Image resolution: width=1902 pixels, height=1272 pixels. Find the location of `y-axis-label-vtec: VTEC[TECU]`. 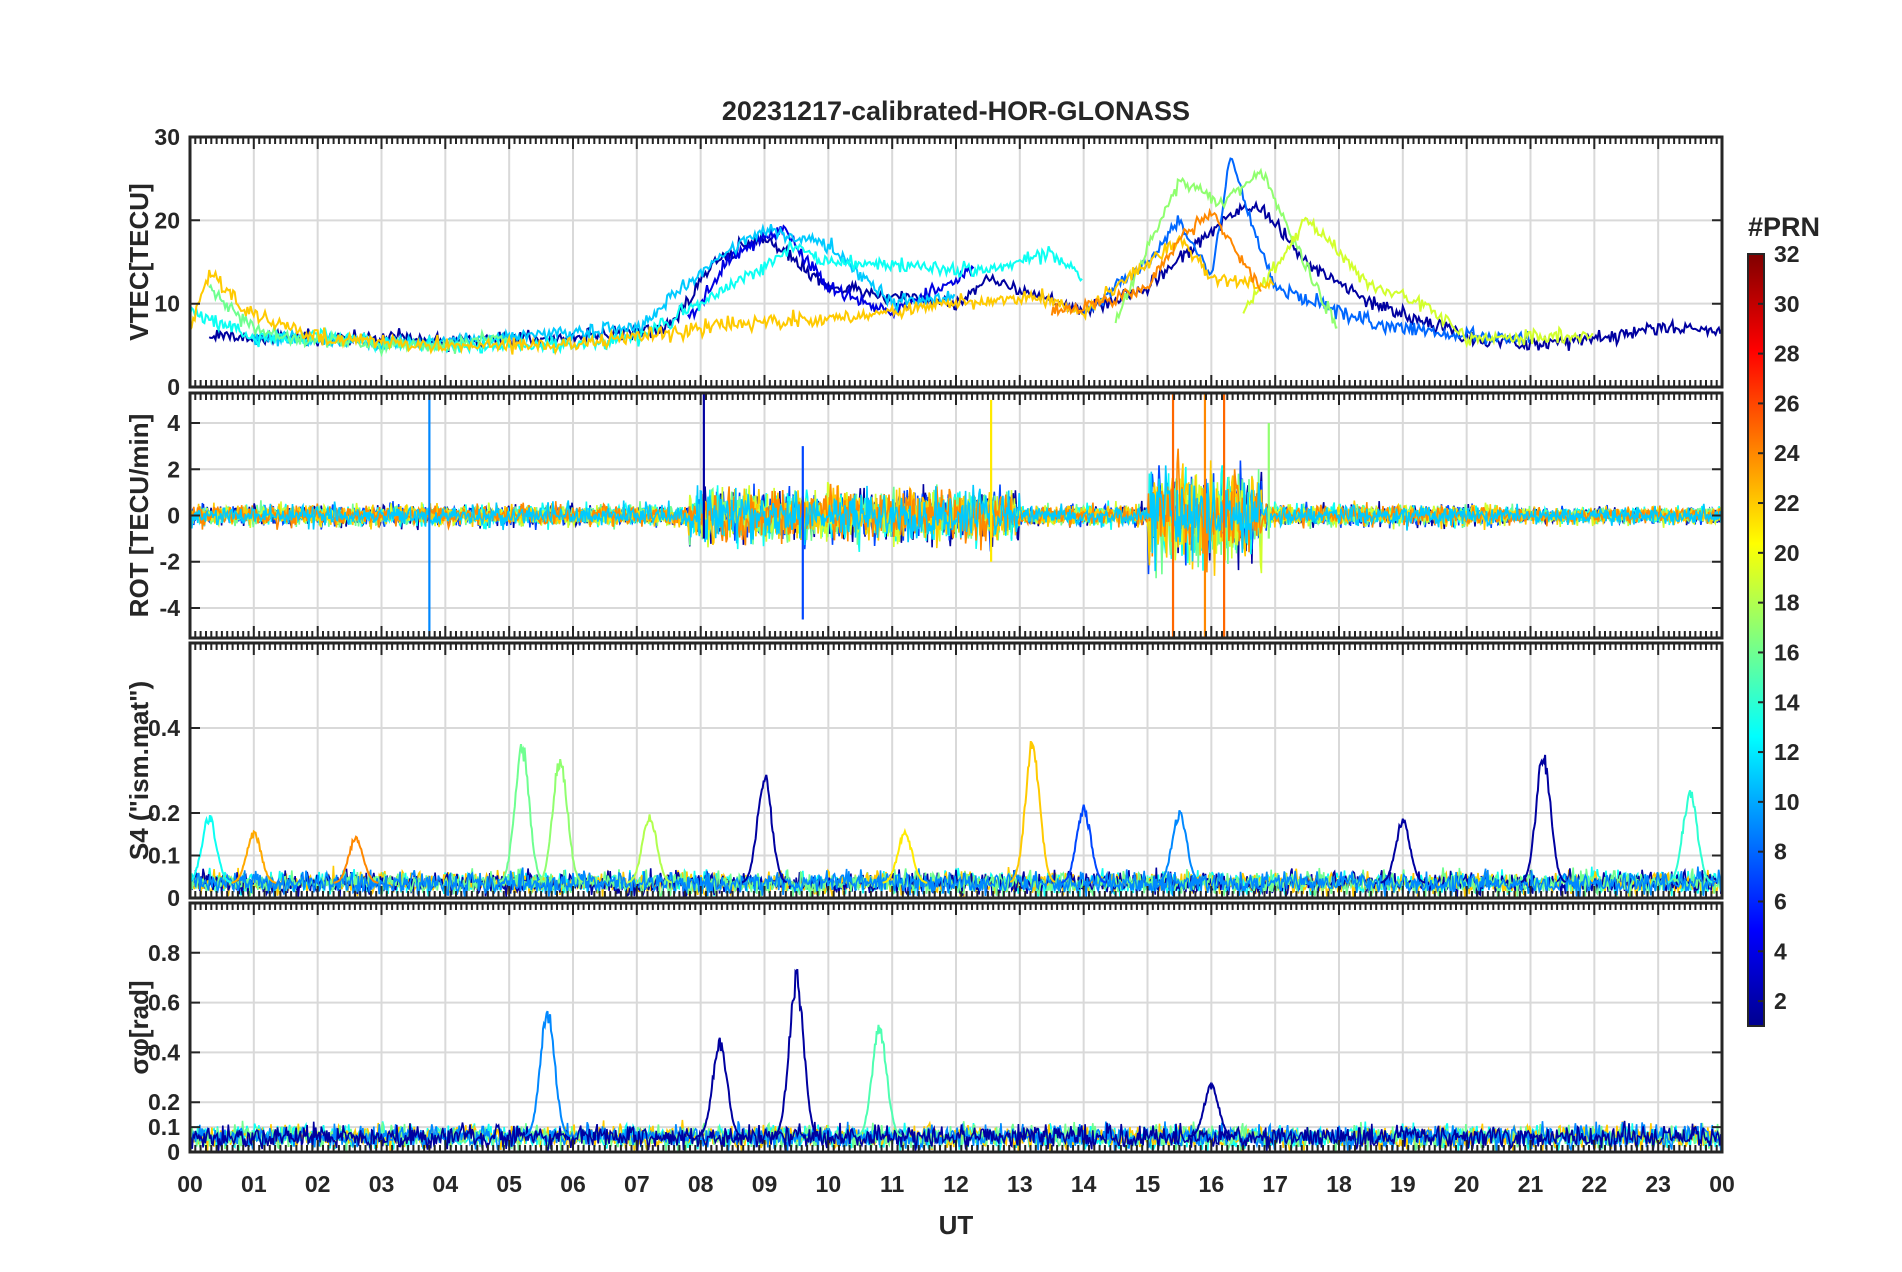

y-axis-label-vtec: VTEC[TECU] is located at coordinates (139, 261).